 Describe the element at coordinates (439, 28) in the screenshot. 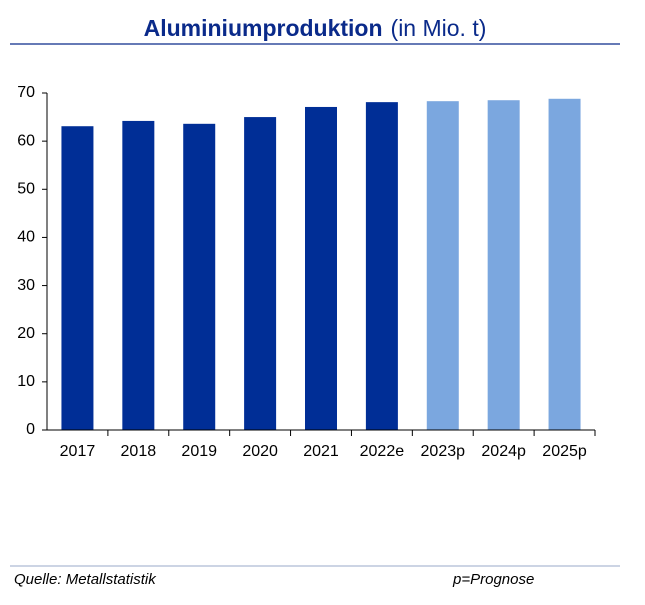

I see `title-unit: (in Mio. t)` at that location.